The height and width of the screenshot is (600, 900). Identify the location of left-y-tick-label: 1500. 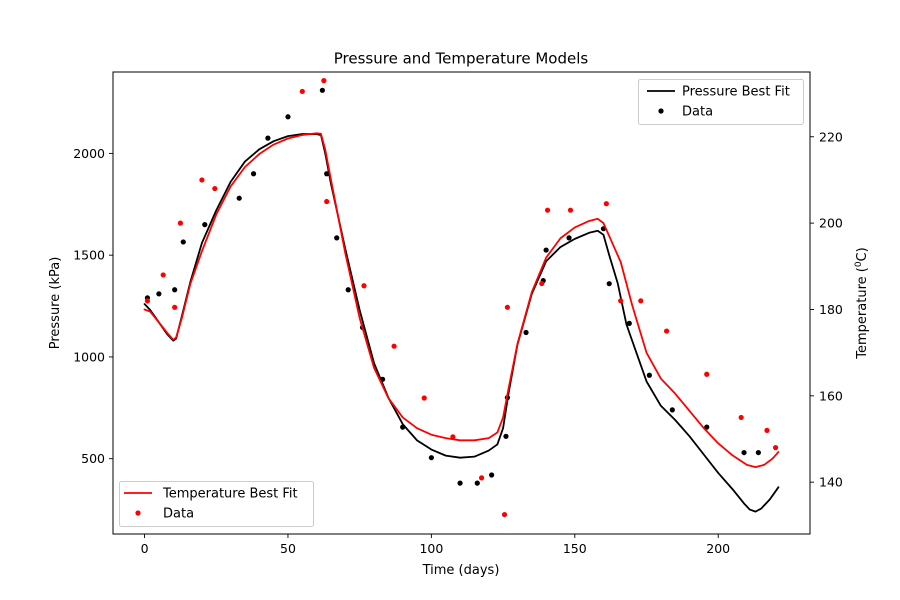
(89, 255).